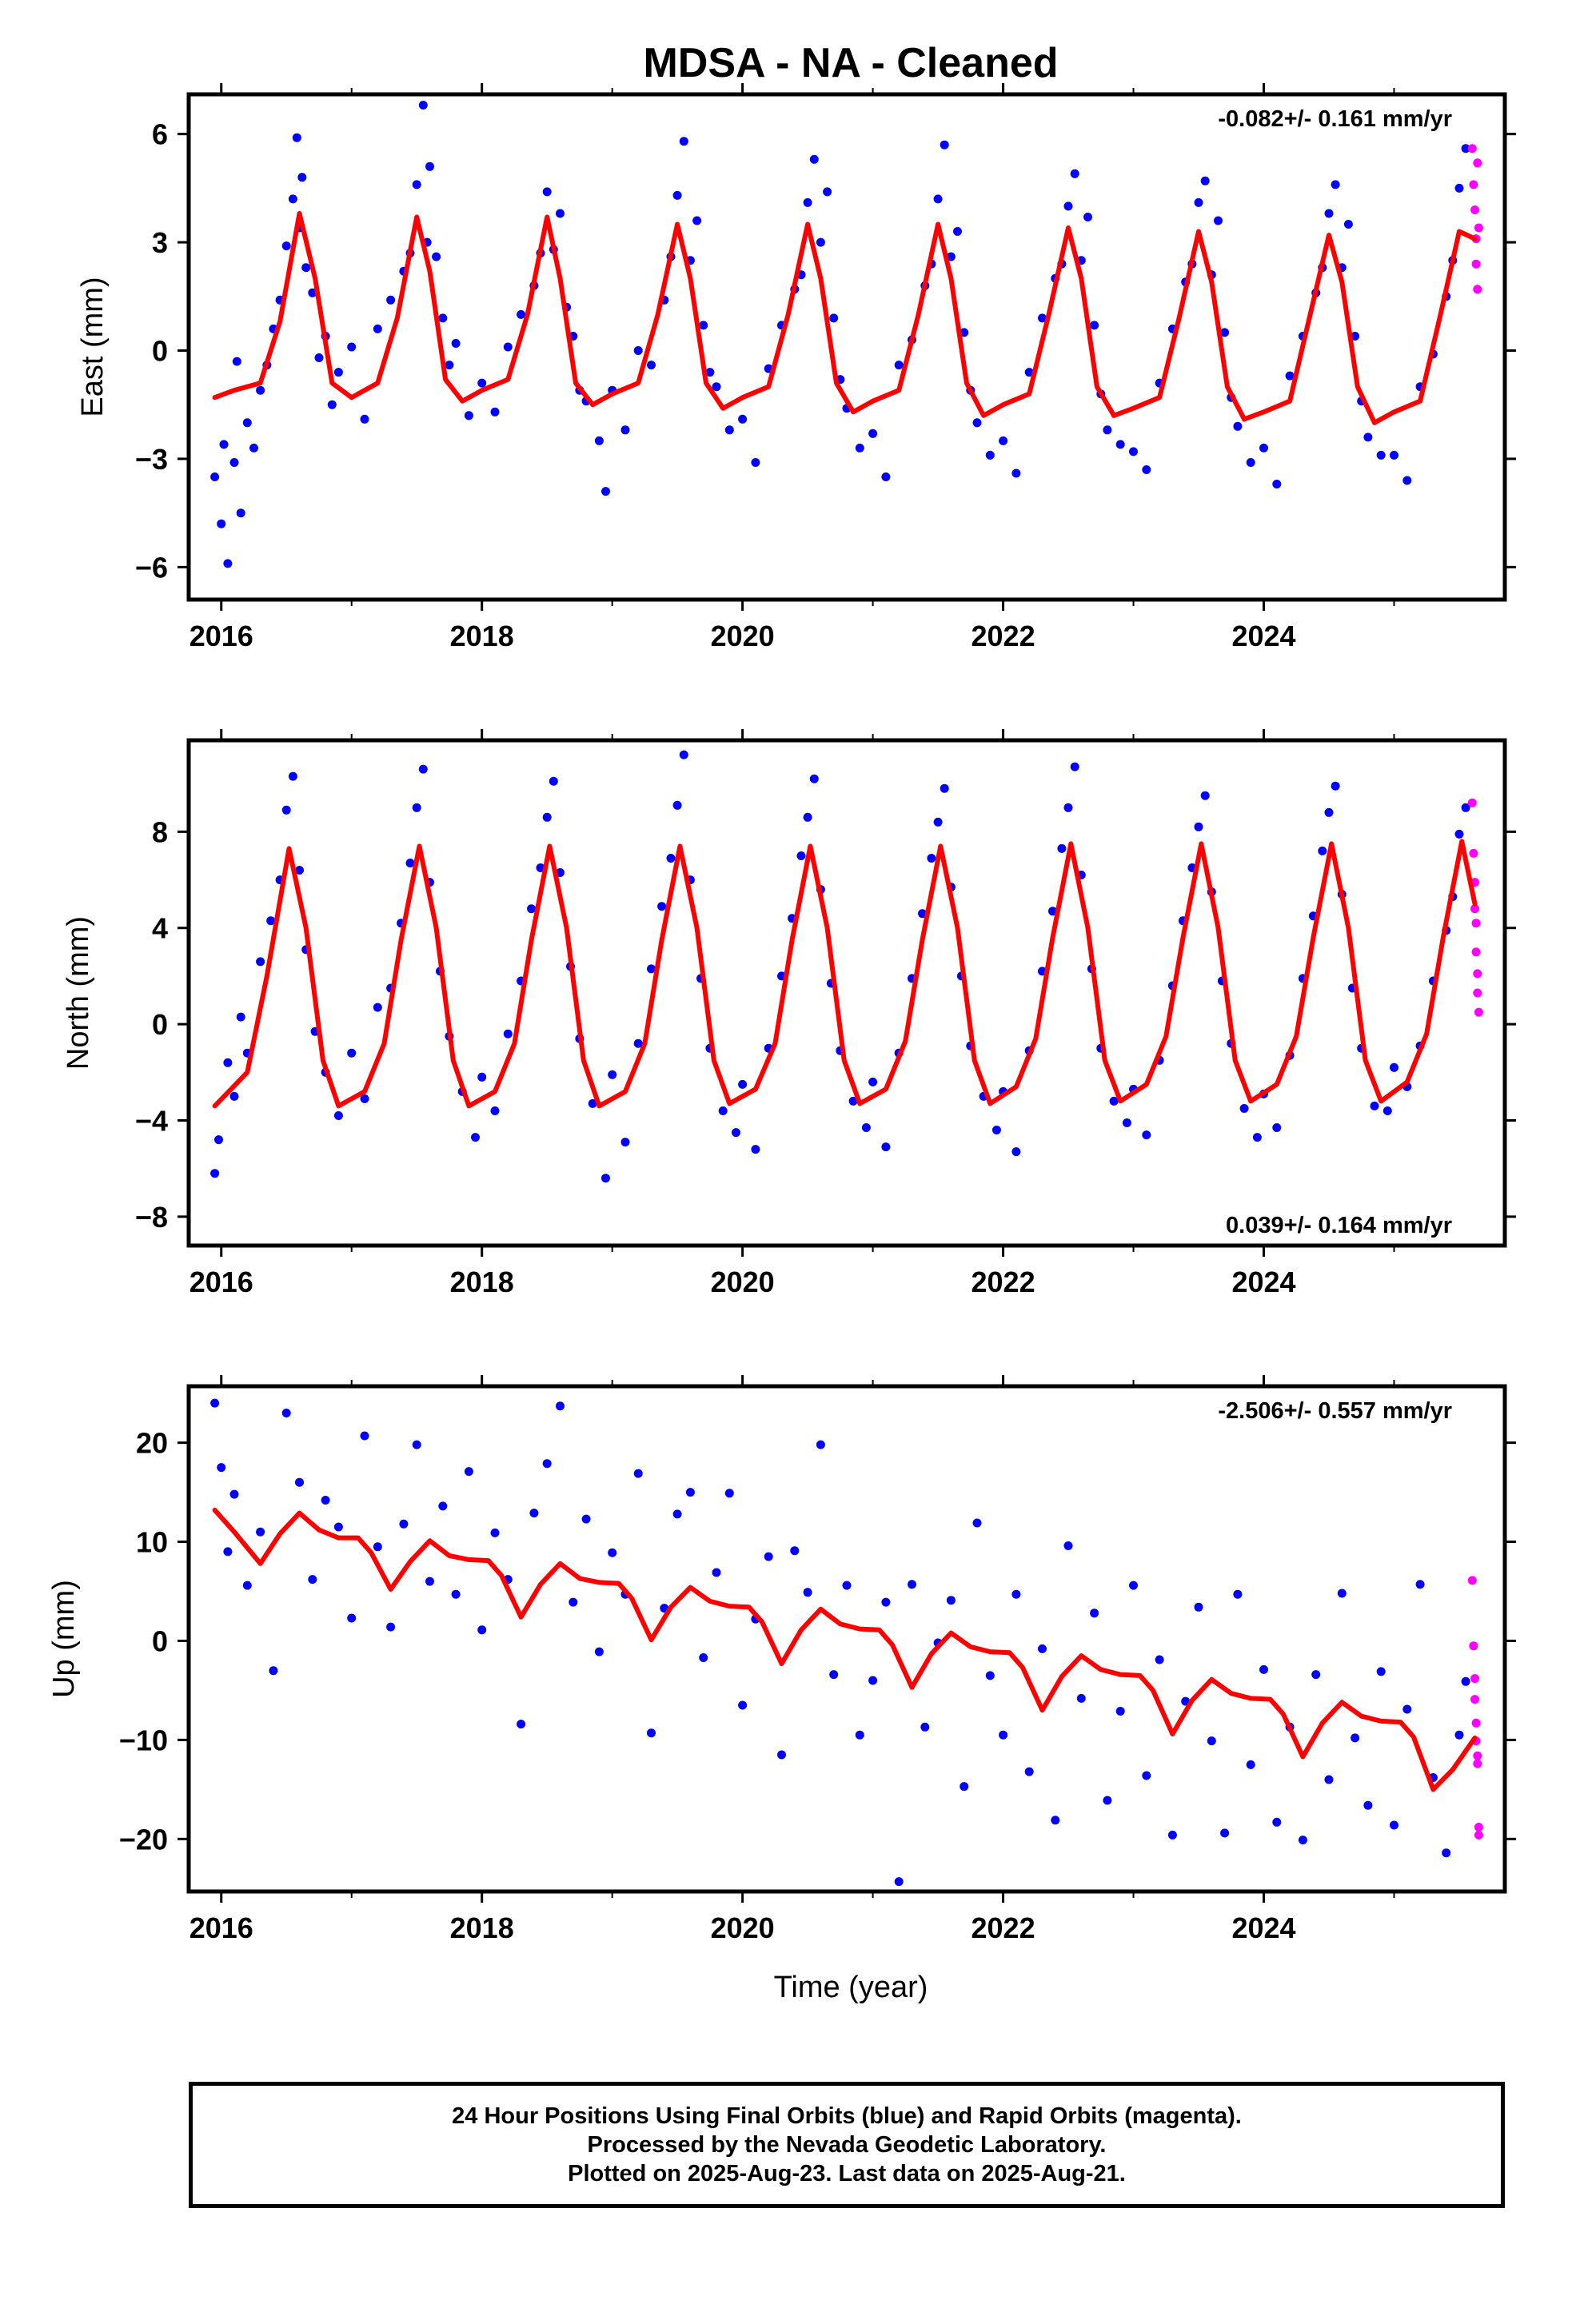 The width and height of the screenshot is (1580, 2324). What do you see at coordinates (222, 1282) in the screenshot?
I see `north-x-tick-label: 2016` at bounding box center [222, 1282].